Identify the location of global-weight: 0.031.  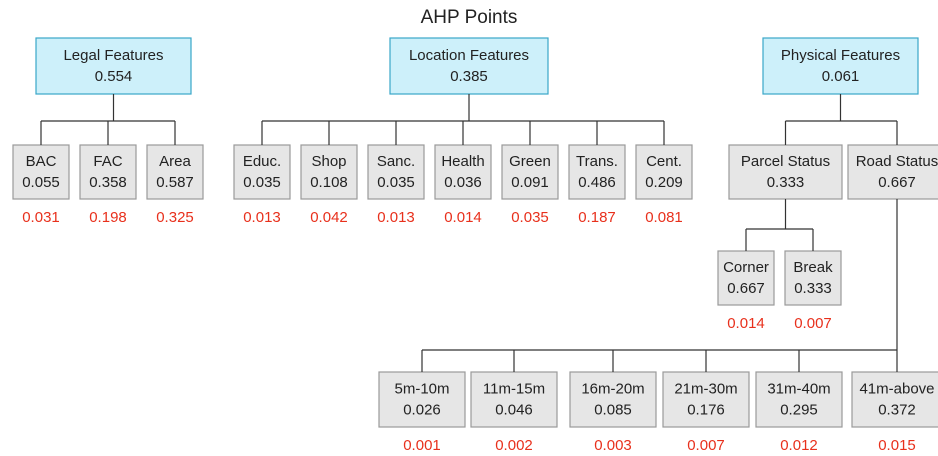
(41, 217).